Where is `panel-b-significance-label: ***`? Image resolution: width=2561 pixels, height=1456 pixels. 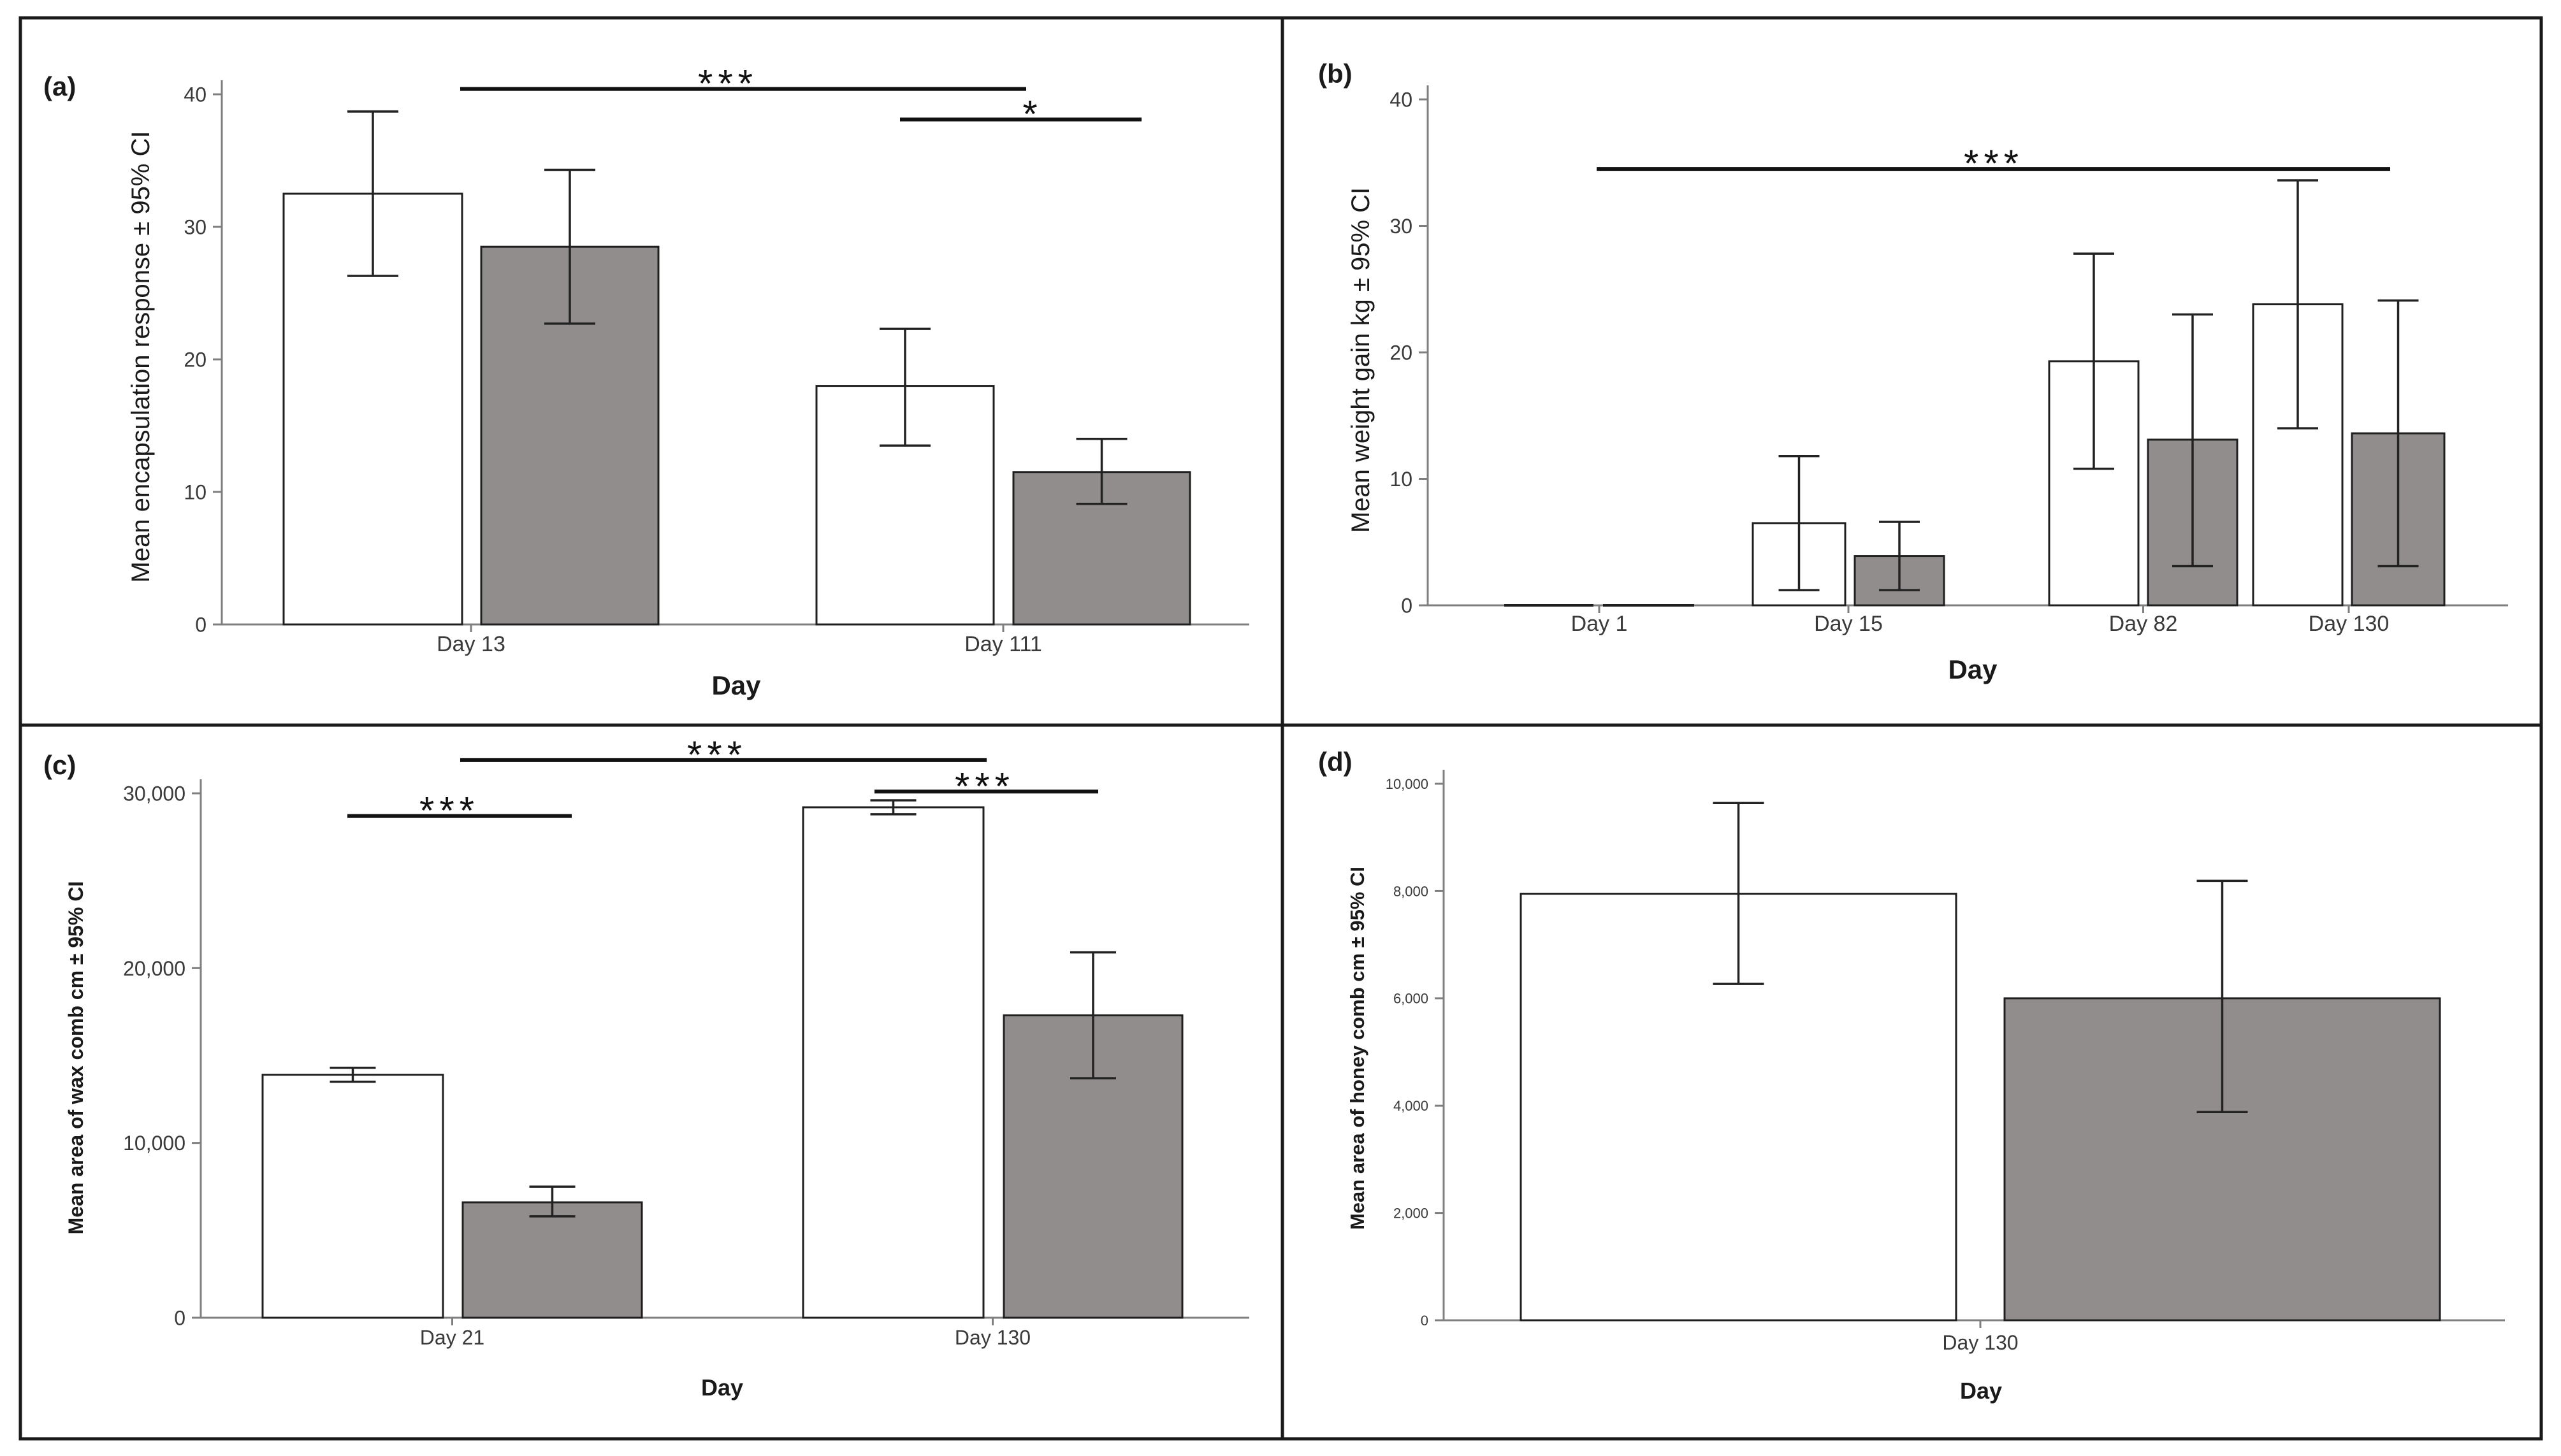 panel-b-significance-label: *** is located at coordinates (1994, 163).